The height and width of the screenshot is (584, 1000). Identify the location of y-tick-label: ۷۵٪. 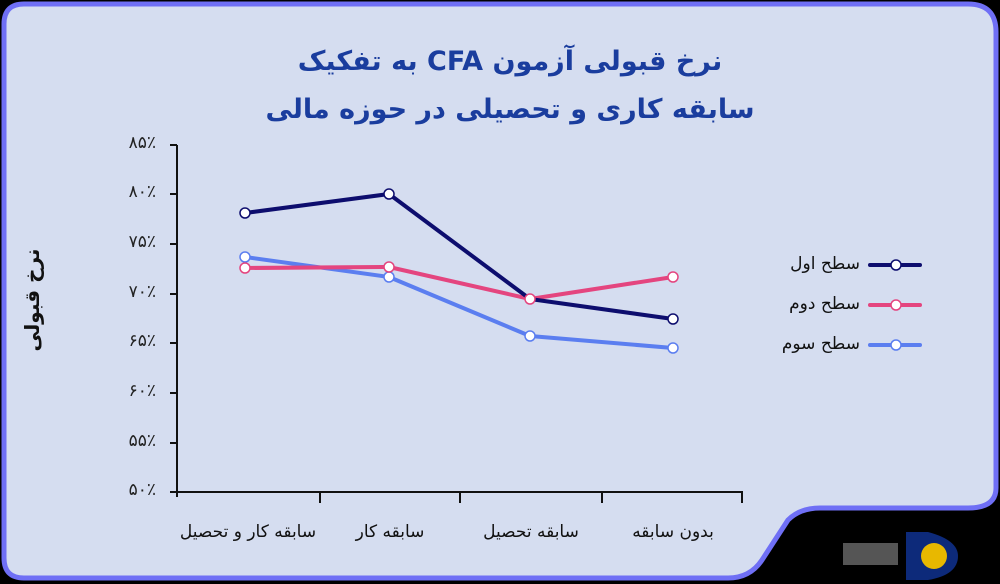
(142, 242).